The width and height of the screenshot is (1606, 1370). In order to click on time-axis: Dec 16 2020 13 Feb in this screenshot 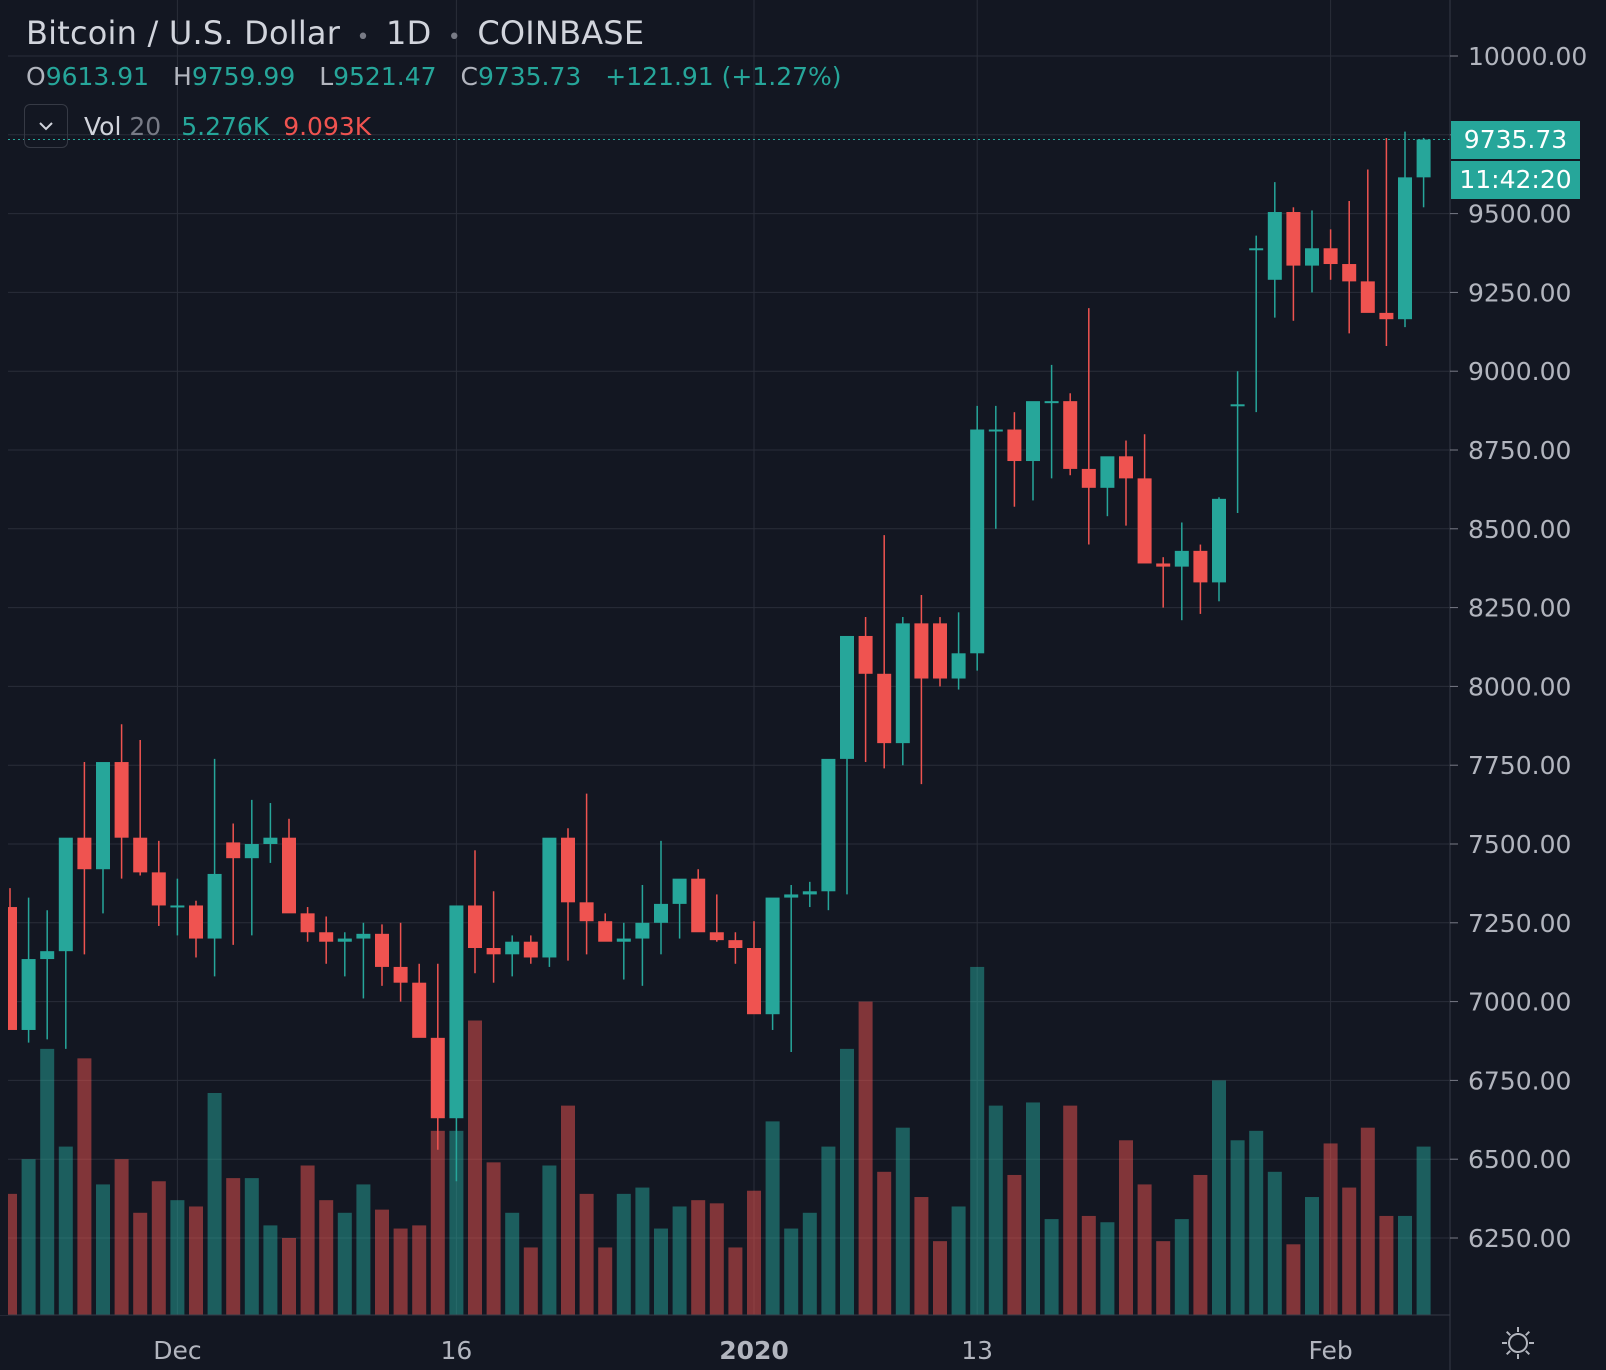, I will do `click(753, 1350)`.